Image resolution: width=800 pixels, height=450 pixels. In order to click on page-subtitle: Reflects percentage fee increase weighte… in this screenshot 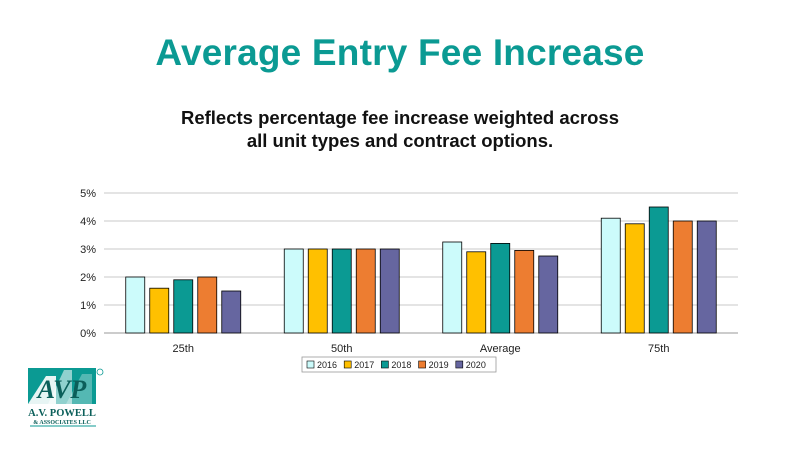, I will do `click(400, 129)`.